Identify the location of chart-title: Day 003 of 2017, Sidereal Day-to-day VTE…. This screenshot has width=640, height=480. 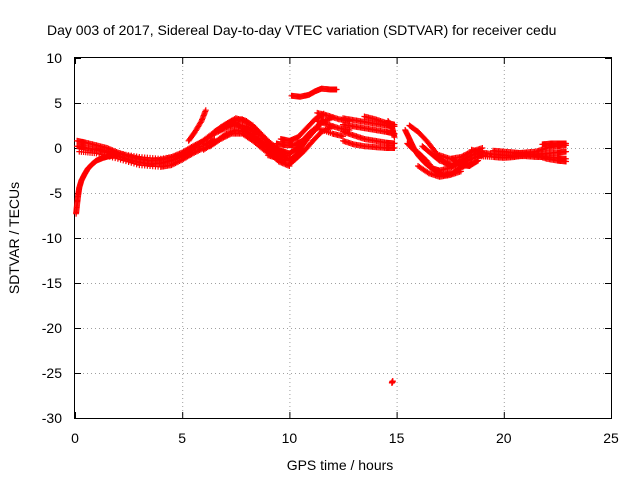
(301, 30).